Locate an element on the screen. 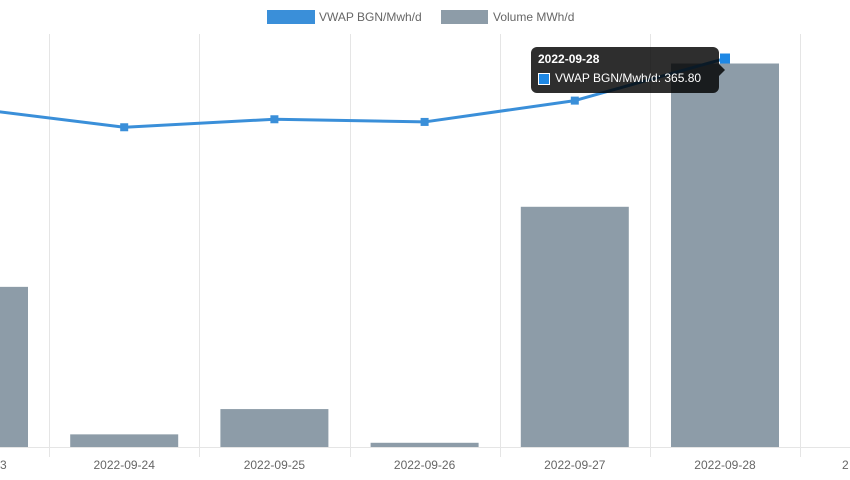 This screenshot has height=480, width=850. x-tick-label: 2 is located at coordinates (845, 465).